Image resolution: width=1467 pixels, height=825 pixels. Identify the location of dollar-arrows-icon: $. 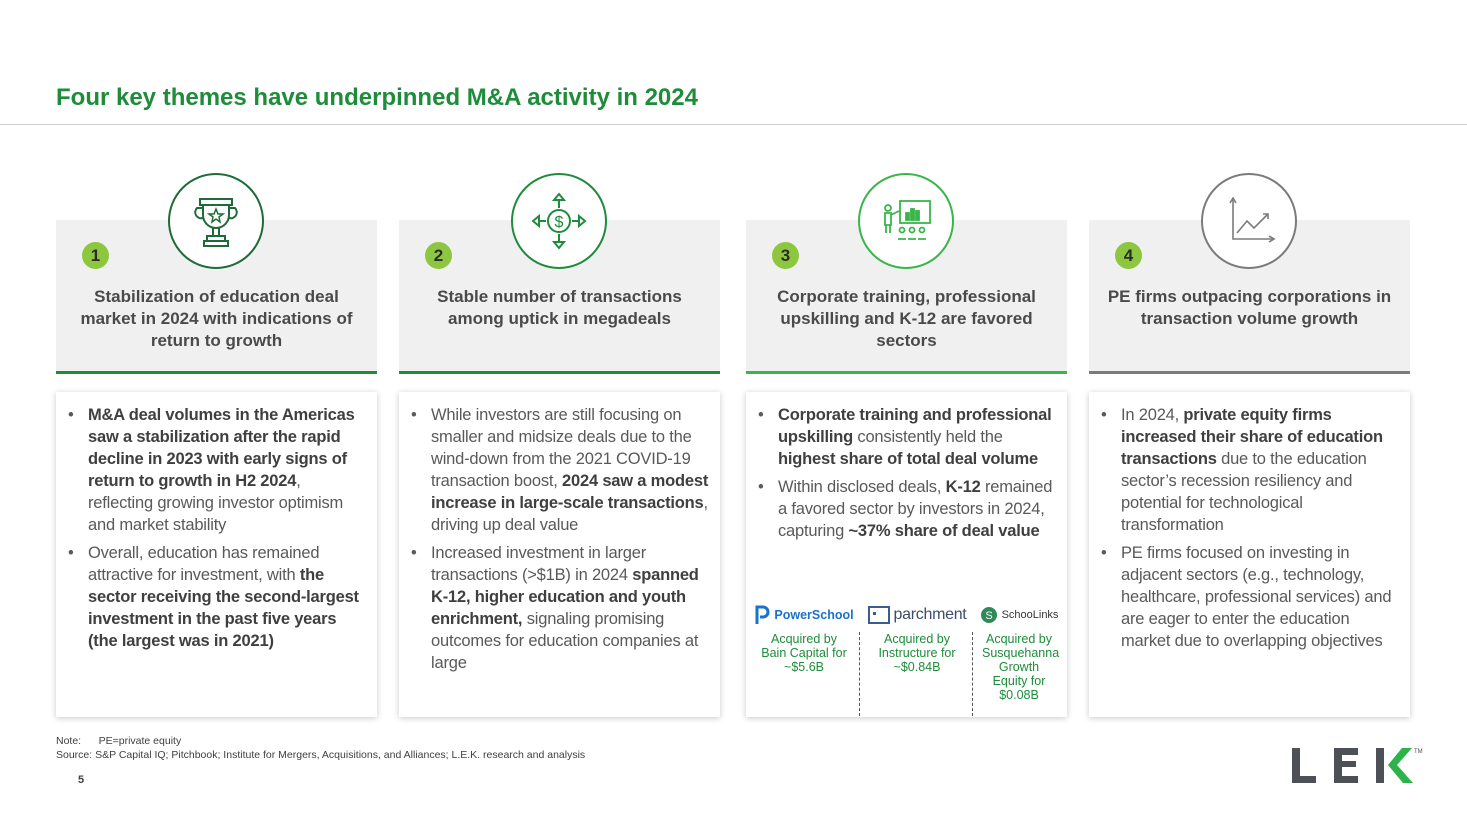
(559, 221).